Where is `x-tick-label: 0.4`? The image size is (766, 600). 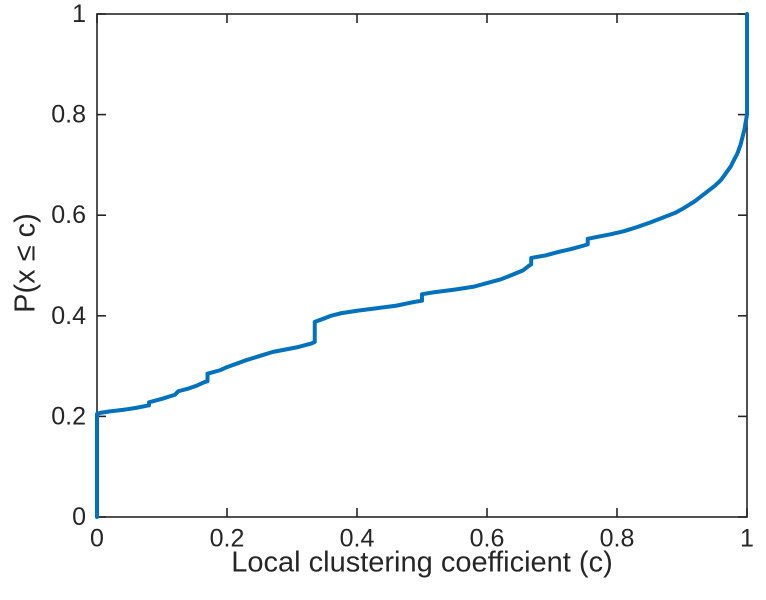
x-tick-label: 0.4 is located at coordinates (357, 539).